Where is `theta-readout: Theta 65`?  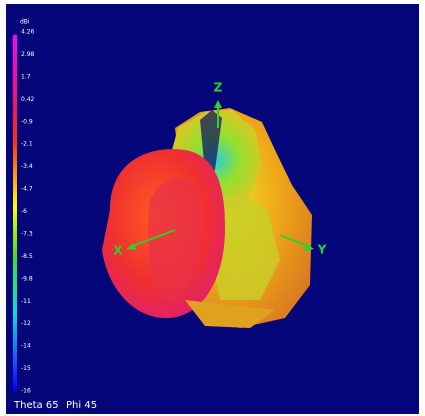
theta-readout: Theta 65 is located at coordinates (36, 405).